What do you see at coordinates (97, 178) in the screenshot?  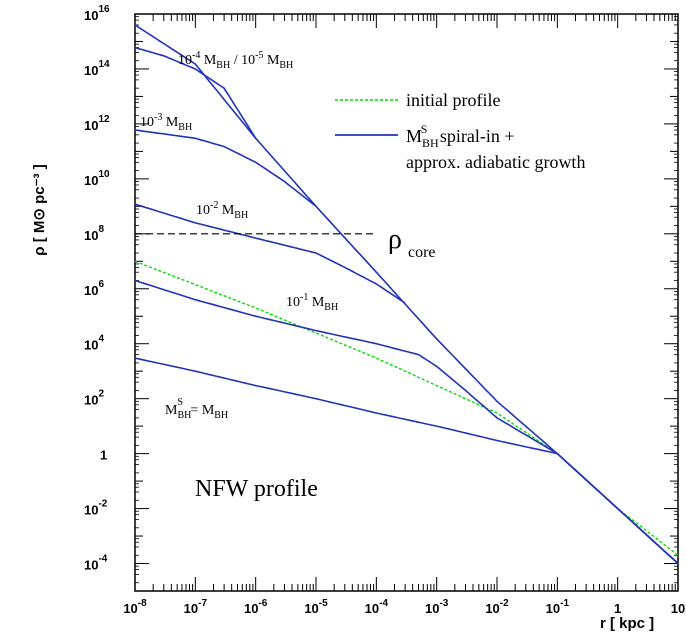 I see `y-tick-label: 10¹⁰` at bounding box center [97, 178].